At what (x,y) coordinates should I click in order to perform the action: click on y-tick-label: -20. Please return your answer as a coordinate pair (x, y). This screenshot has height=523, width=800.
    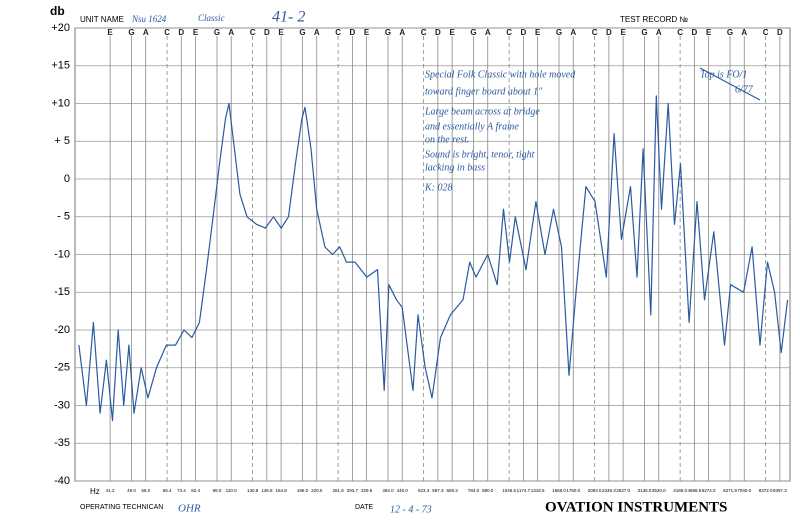
    Looking at the image, I should click on (62, 330).